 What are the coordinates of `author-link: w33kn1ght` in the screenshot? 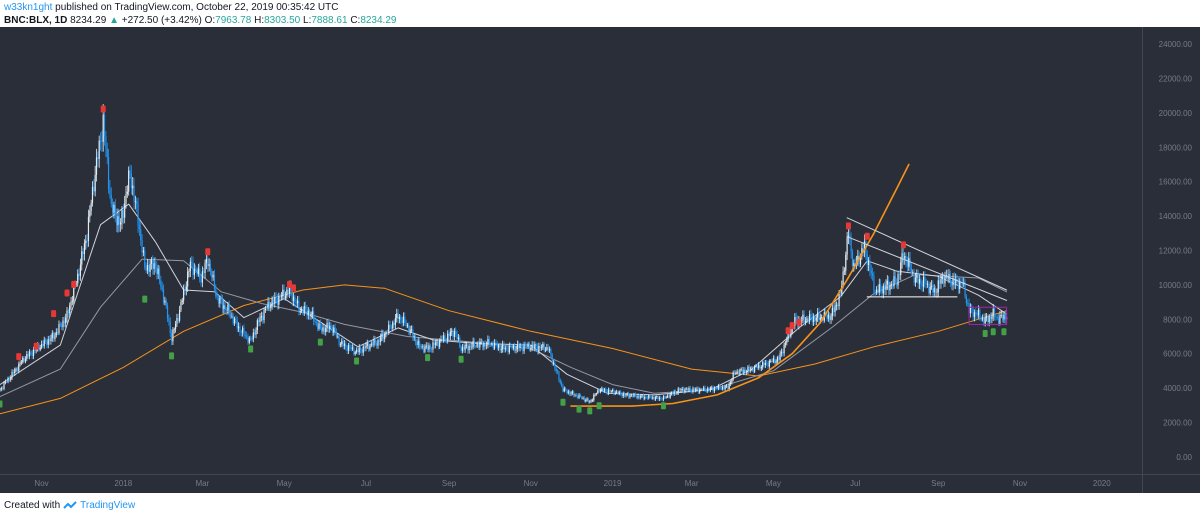 It's located at (28, 7).